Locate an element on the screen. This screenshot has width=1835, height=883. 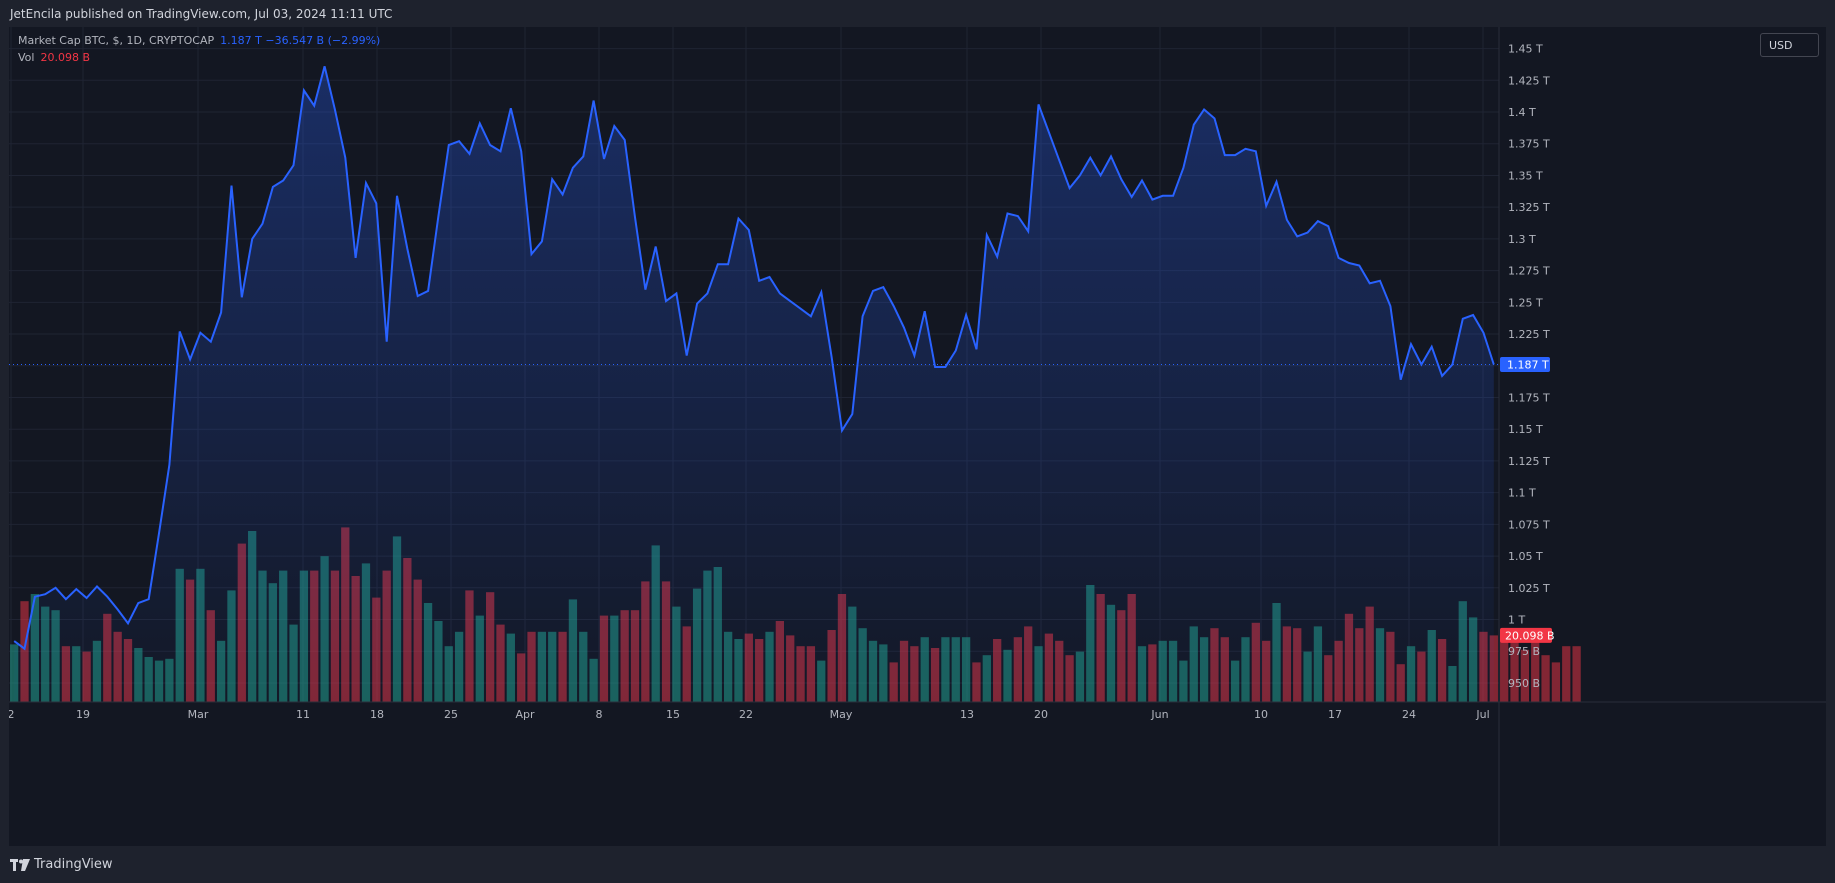
y-tick-label: 975 B is located at coordinates (1524, 651).